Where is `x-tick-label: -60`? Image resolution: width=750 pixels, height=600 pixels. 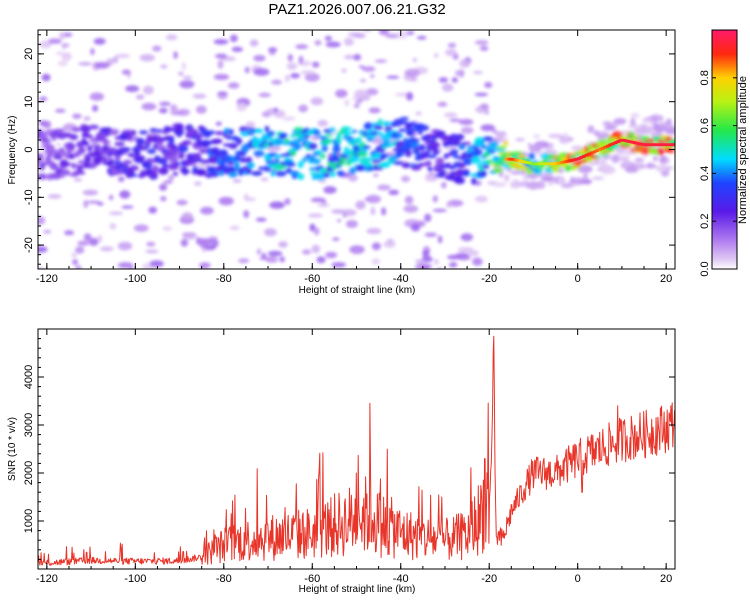 x-tick-label: -60 is located at coordinates (312, 579).